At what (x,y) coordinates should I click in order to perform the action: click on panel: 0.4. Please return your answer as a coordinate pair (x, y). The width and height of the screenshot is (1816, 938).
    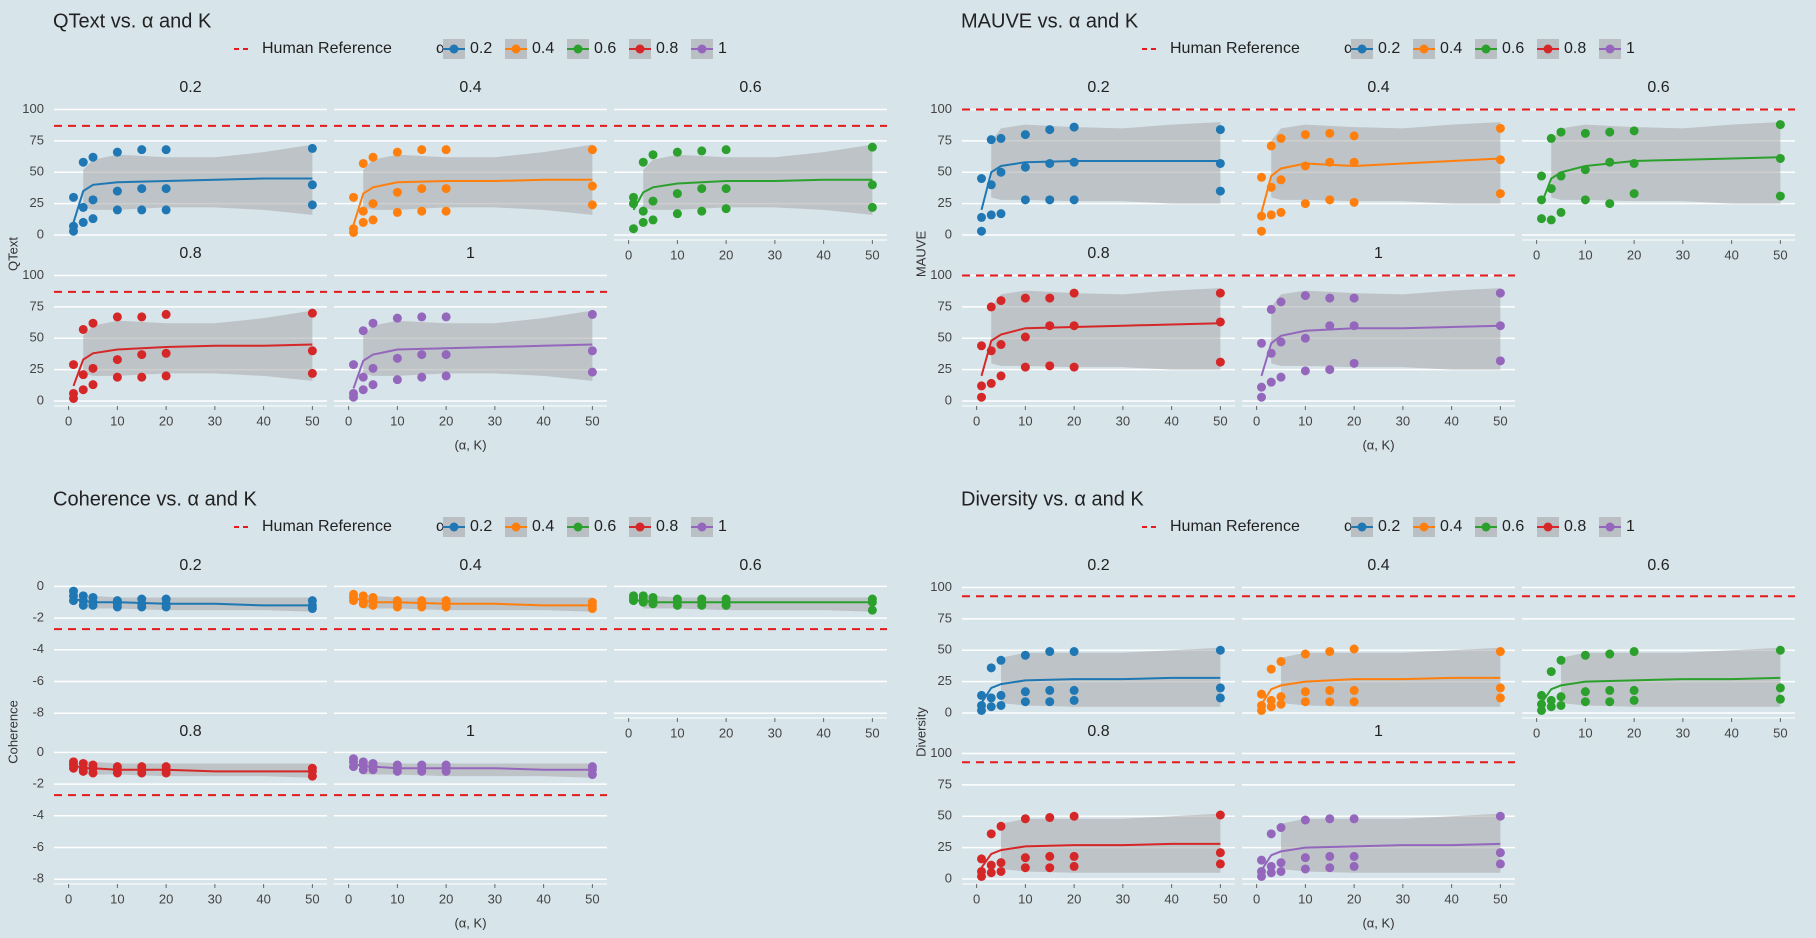
    Looking at the image, I should click on (1378, 636).